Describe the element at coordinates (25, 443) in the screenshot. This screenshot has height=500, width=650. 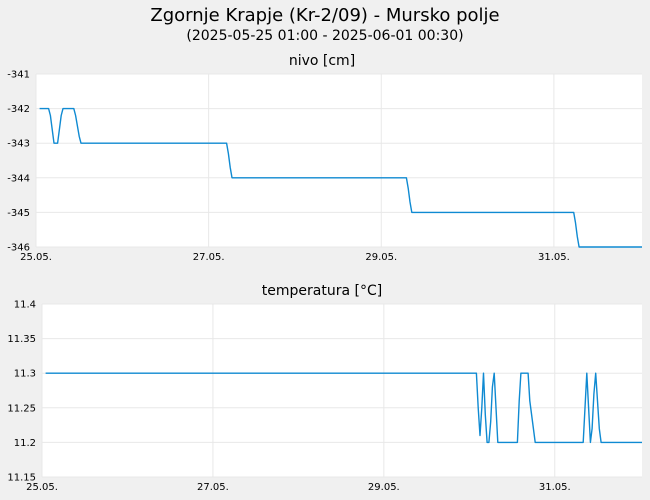
I see `y-tick-label: 11.2` at that location.